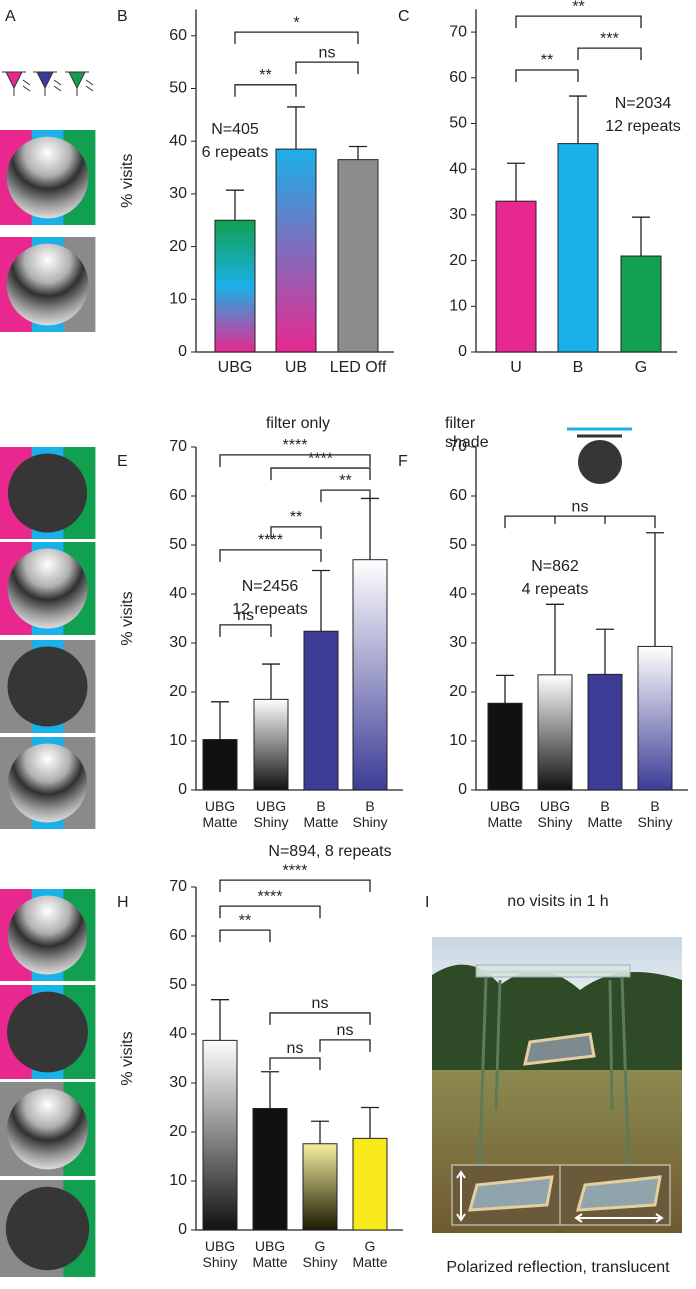  I want to click on y-tick-label: 40, so click(178, 140).